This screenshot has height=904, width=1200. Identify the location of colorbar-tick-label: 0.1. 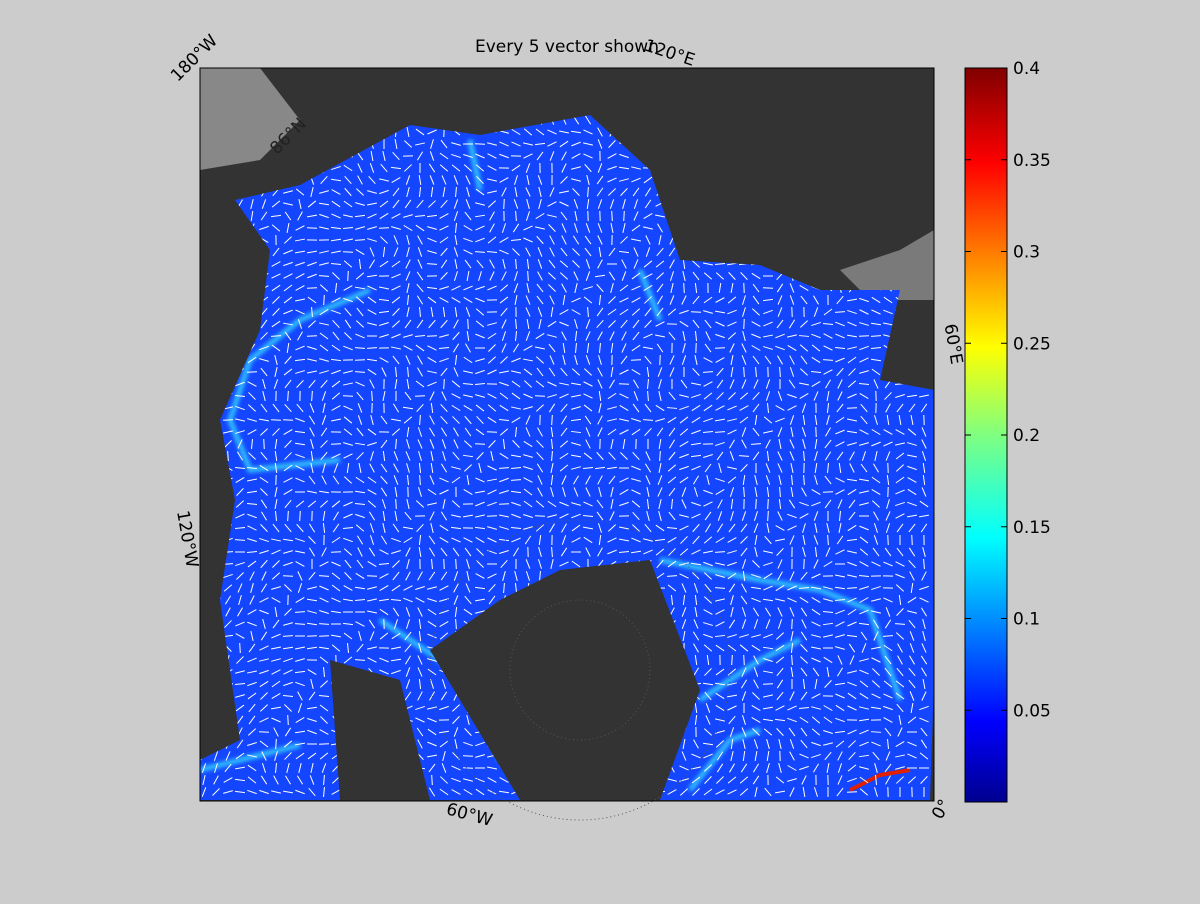
(1026, 620).